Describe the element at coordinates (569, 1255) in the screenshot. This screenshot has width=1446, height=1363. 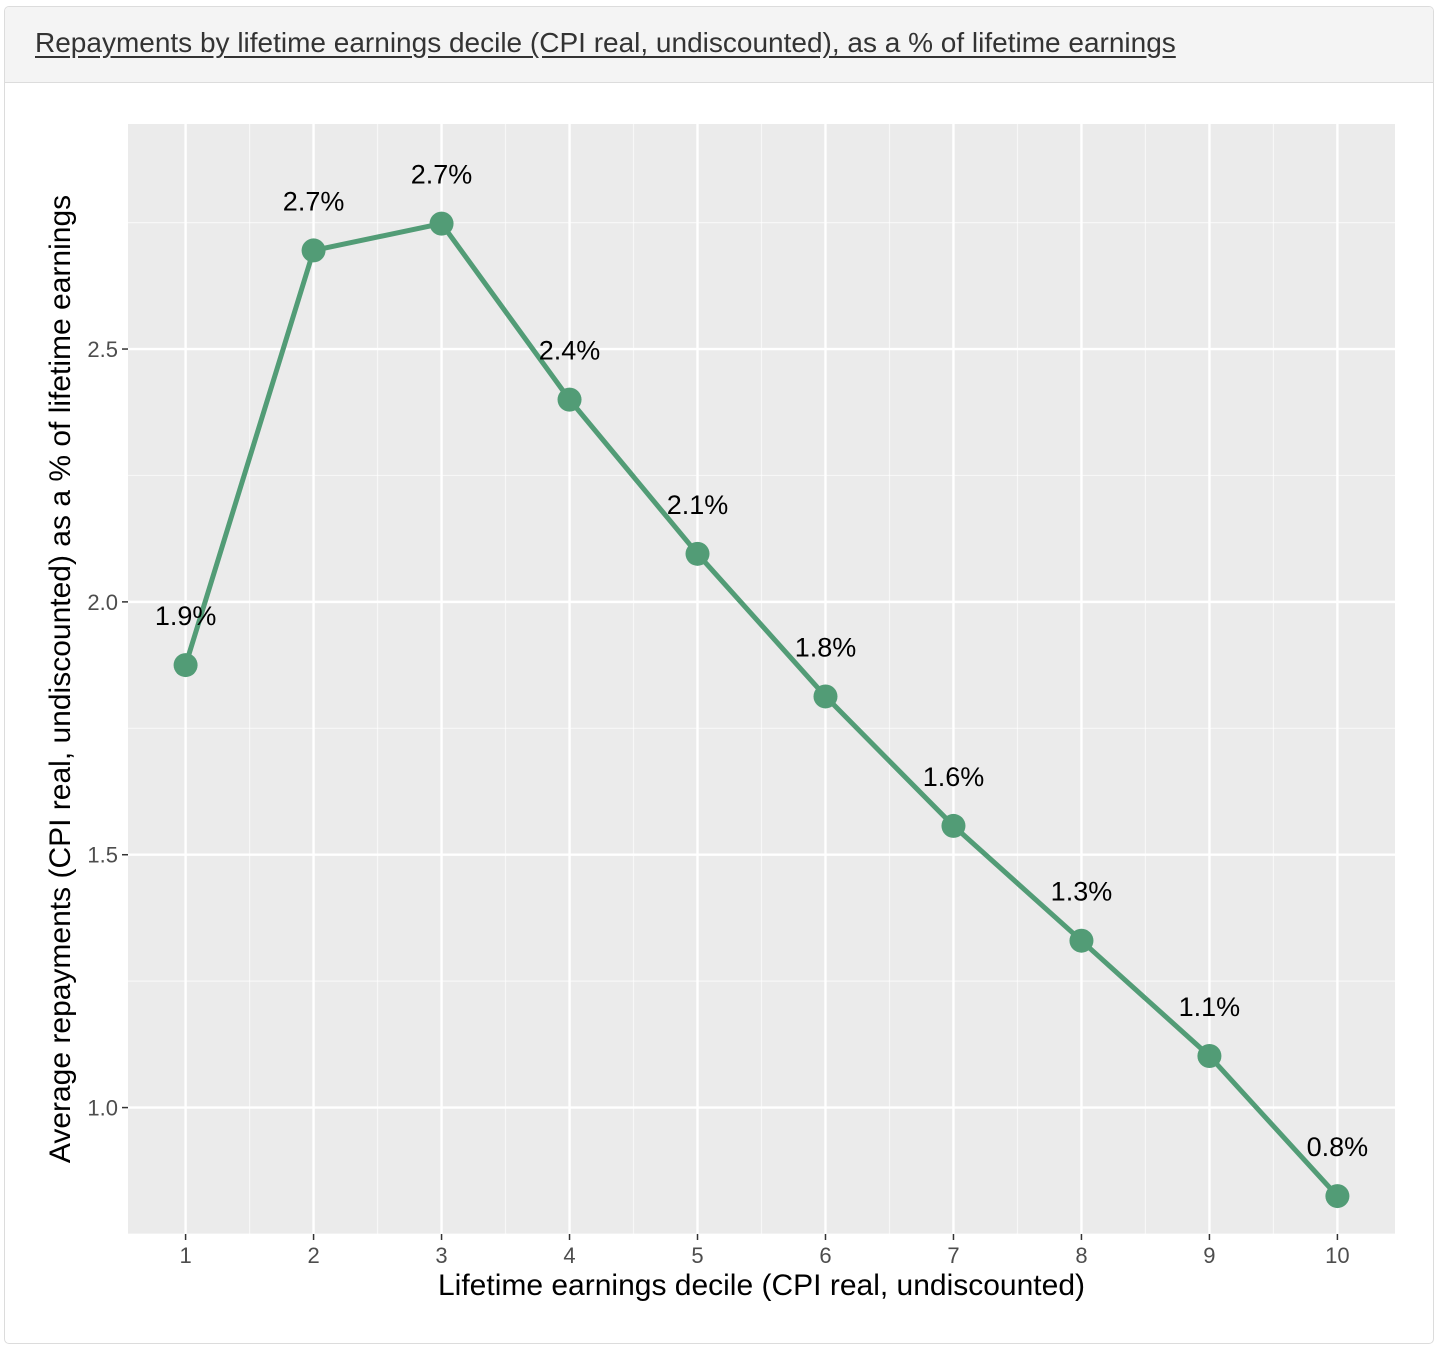
I see `x-tick-label: 4` at that location.